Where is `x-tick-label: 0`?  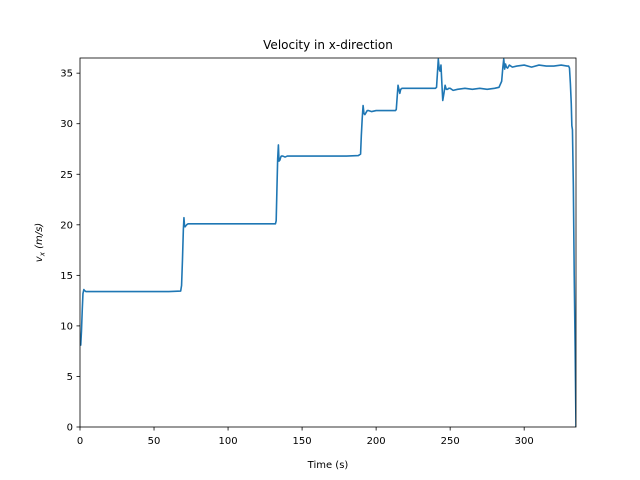
x-tick-label: 0 is located at coordinates (80, 441).